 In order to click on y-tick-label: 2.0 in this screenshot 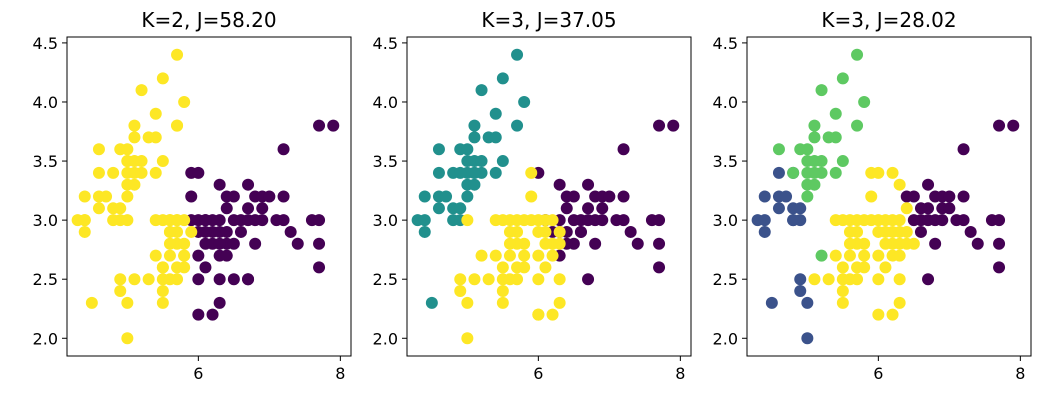, I will do `click(45, 338)`.